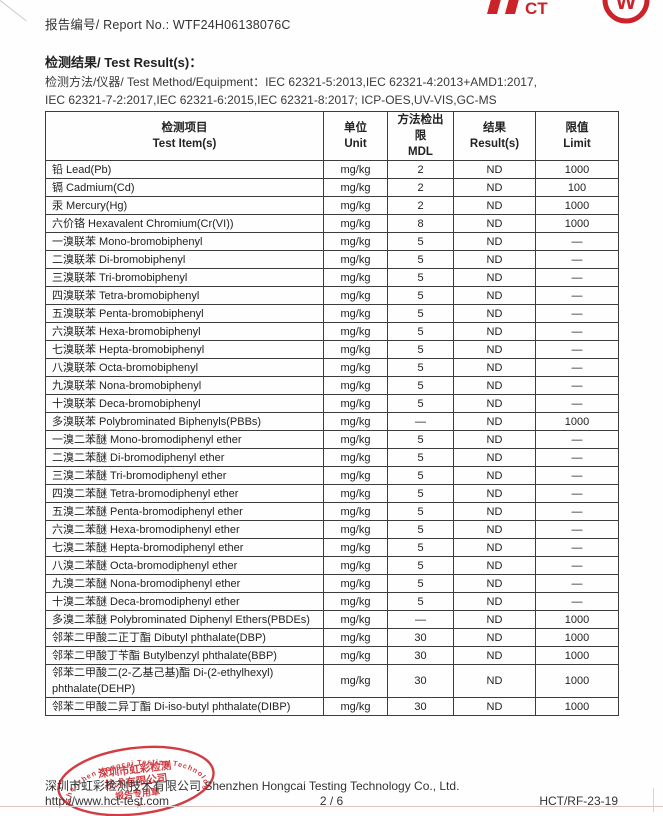 The image size is (663, 816). Describe the element at coordinates (653, 800) in the screenshot. I see `scan-right-line-artifact` at that location.